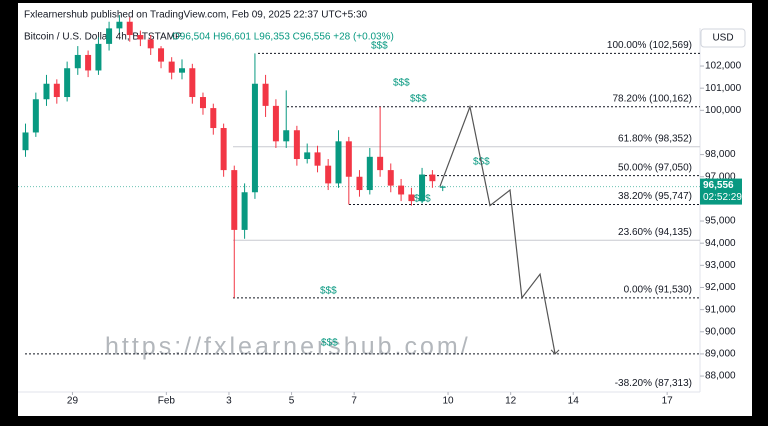  Describe the element at coordinates (720, 287) in the screenshot. I see `y-tick-label: 92,000` at that location.